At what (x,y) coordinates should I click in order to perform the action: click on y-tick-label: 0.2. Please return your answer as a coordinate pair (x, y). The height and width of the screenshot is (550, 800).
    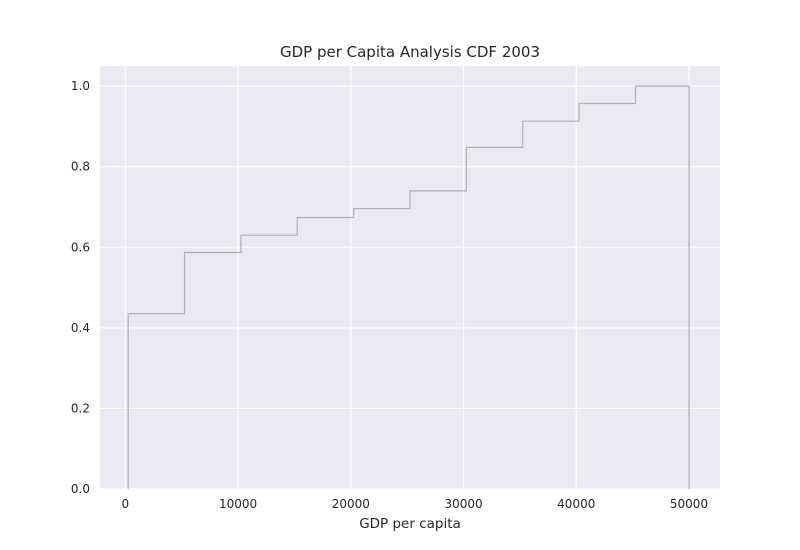
    Looking at the image, I should click on (80, 408).